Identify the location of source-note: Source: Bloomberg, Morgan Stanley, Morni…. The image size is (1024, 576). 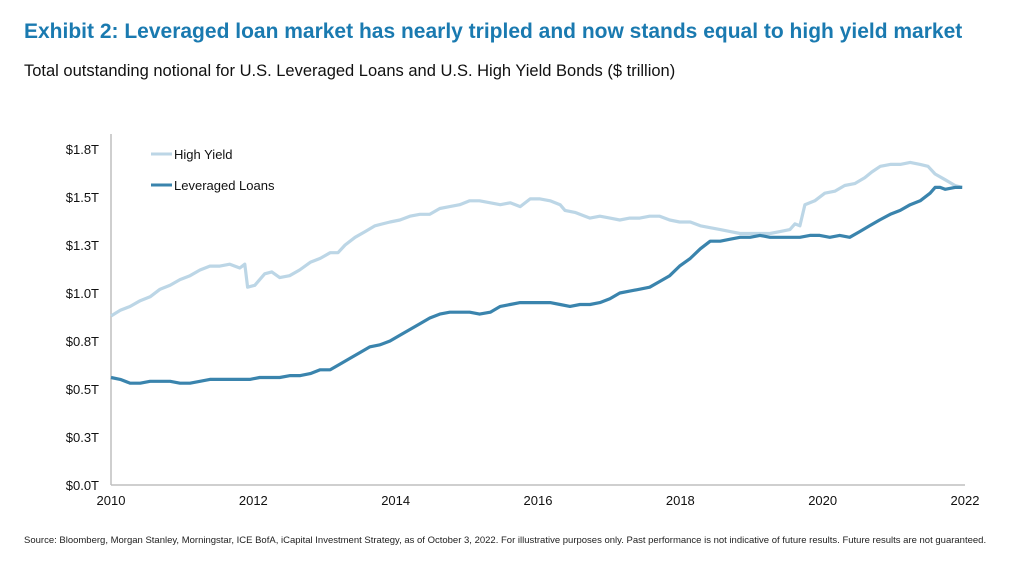
(505, 540).